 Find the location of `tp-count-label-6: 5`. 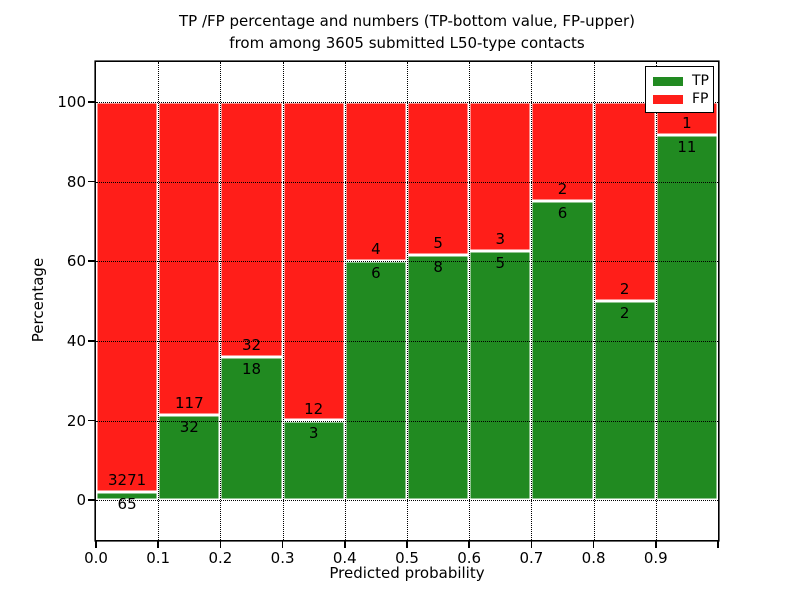

tp-count-label-6: 5 is located at coordinates (500, 263).